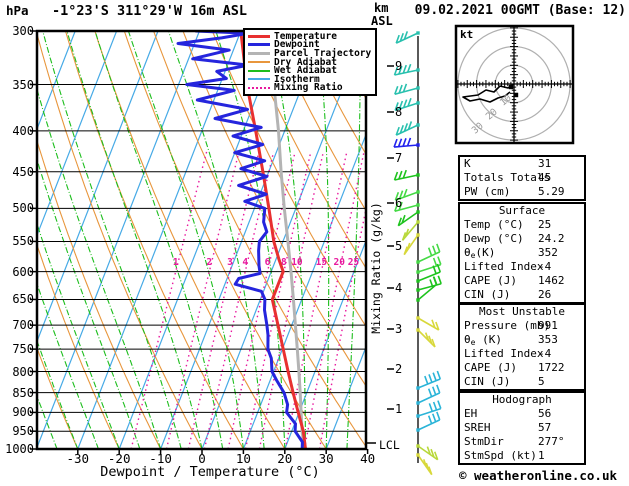 The width and height of the screenshot is (629, 486). Describe the element at coordinates (500, 455) in the screenshot. I see `table-label: StmSpd (kt)` at that location.